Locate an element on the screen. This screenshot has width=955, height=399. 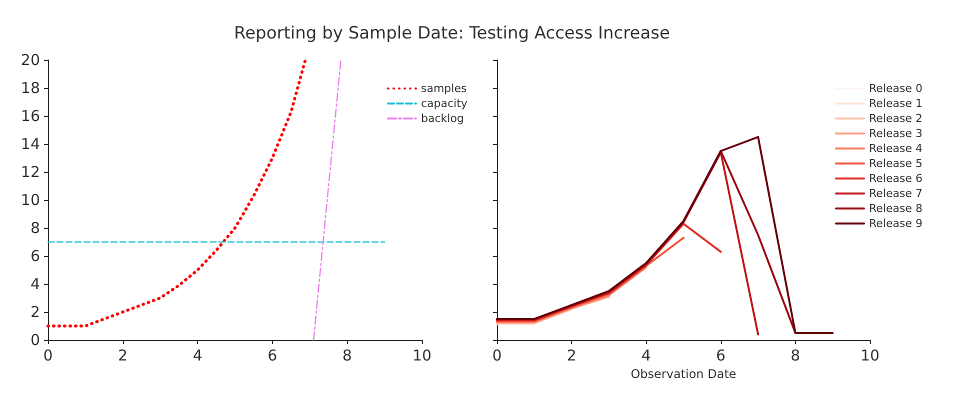
y-tick-label: 14 is located at coordinates (30, 144).